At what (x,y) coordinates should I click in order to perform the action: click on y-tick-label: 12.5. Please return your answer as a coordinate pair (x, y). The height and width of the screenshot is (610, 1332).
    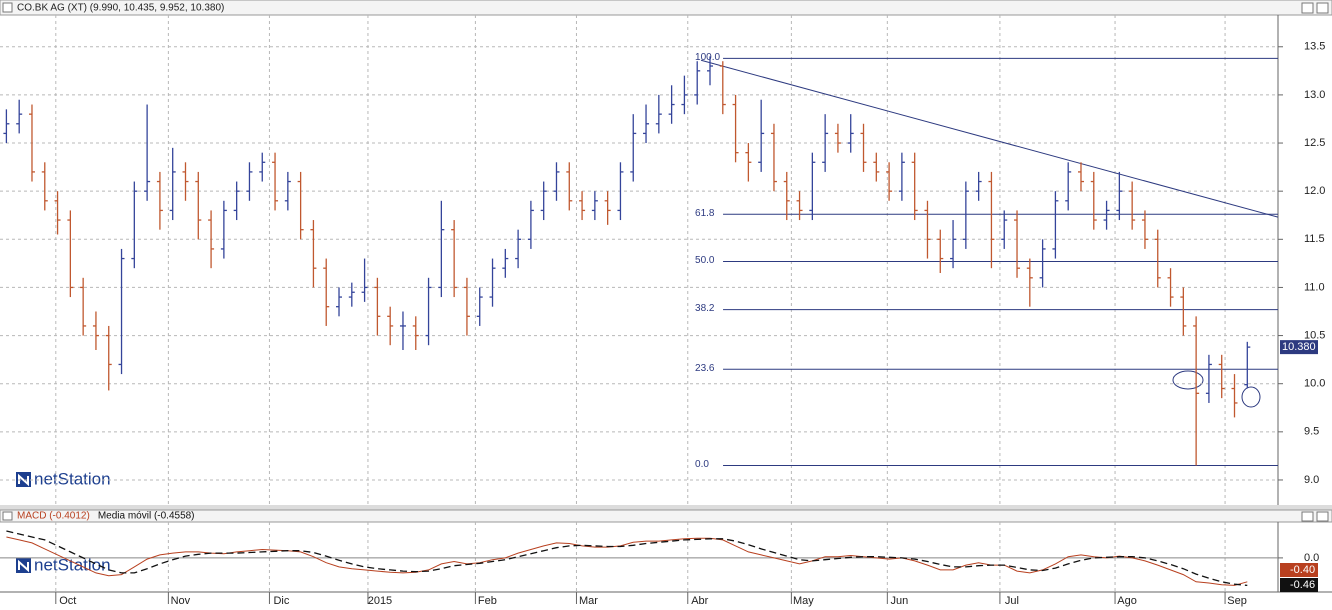
    Looking at the image, I should click on (1314, 143).